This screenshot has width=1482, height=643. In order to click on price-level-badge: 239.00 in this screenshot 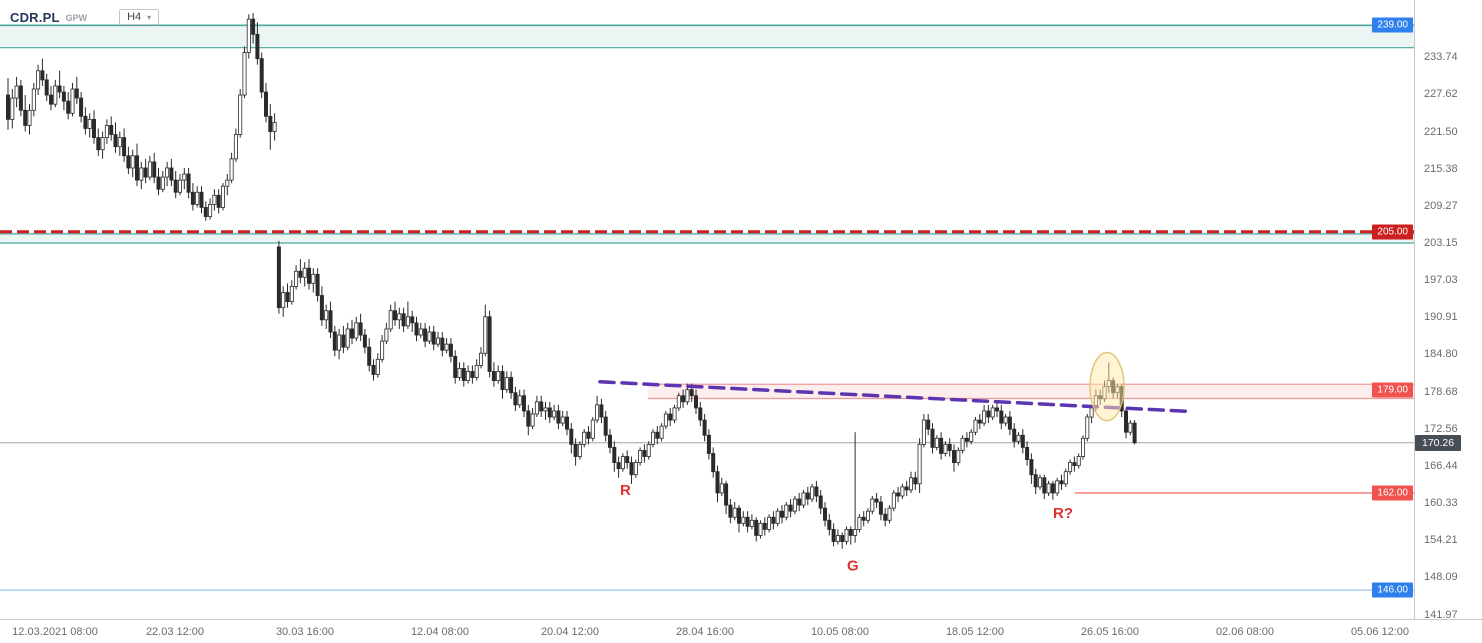, I will do `click(1392, 25)`.